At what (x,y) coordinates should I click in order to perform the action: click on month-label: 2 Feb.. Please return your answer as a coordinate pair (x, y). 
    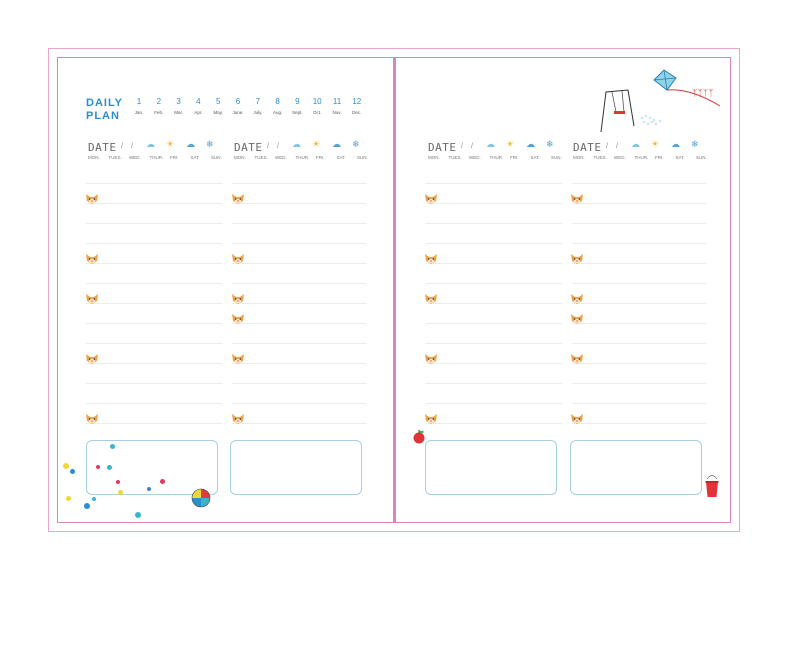
    Looking at the image, I should click on (159, 106).